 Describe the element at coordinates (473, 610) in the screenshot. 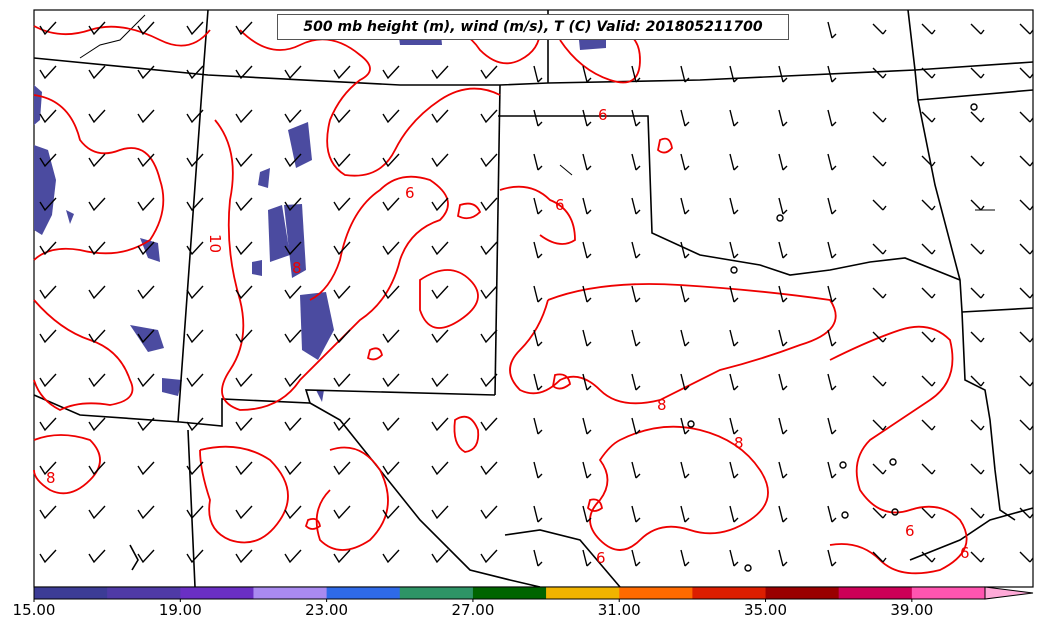

I see `colorbar-tick-label: 27.00` at that location.